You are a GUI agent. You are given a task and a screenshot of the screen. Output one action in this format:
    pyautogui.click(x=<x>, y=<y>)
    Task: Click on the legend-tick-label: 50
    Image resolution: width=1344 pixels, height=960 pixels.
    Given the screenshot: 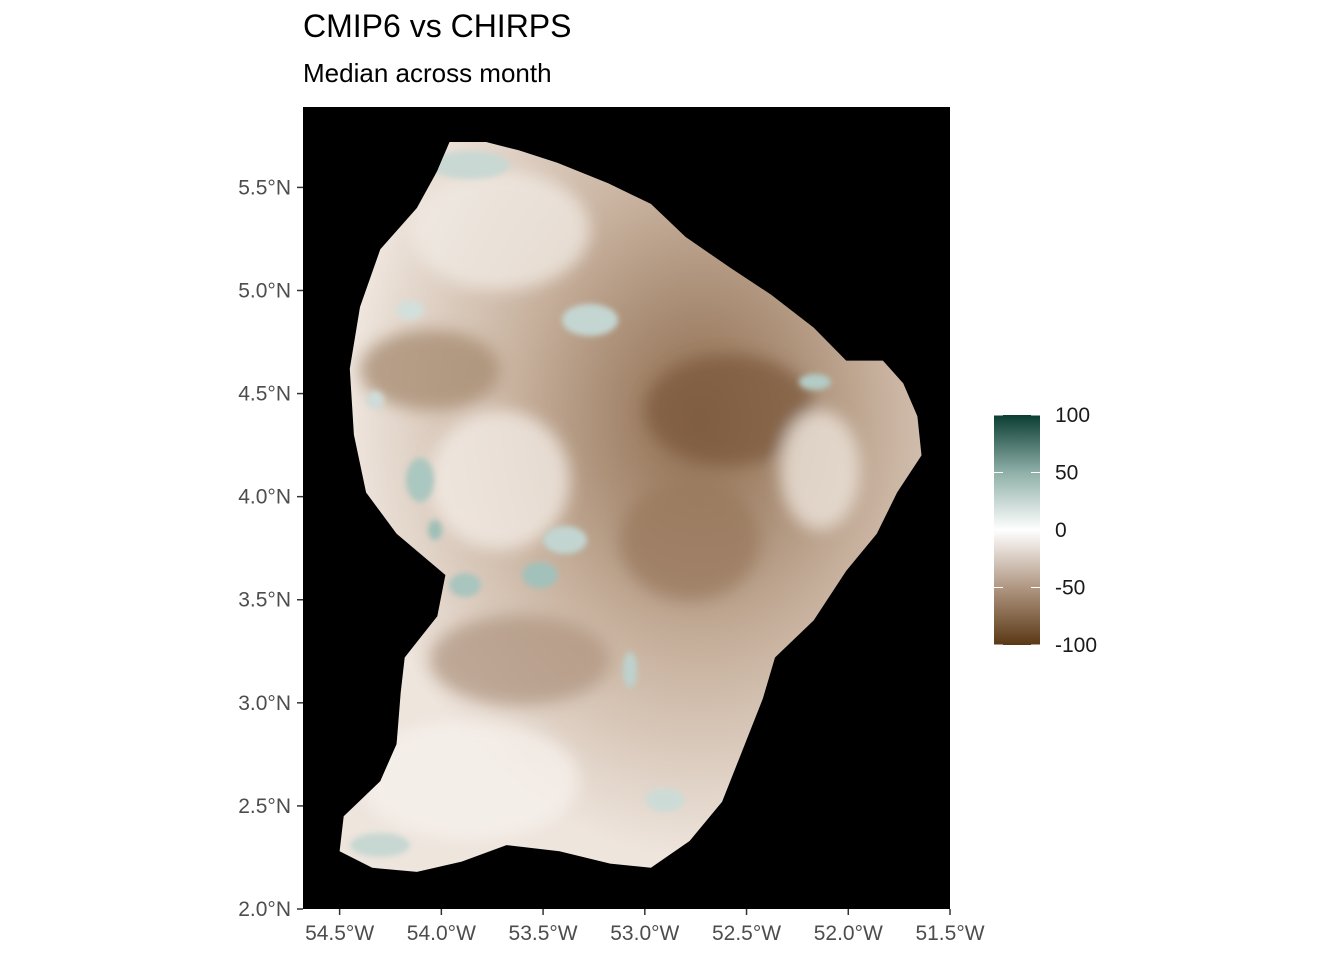 What is the action you would take?
    pyautogui.click(x=1066, y=473)
    